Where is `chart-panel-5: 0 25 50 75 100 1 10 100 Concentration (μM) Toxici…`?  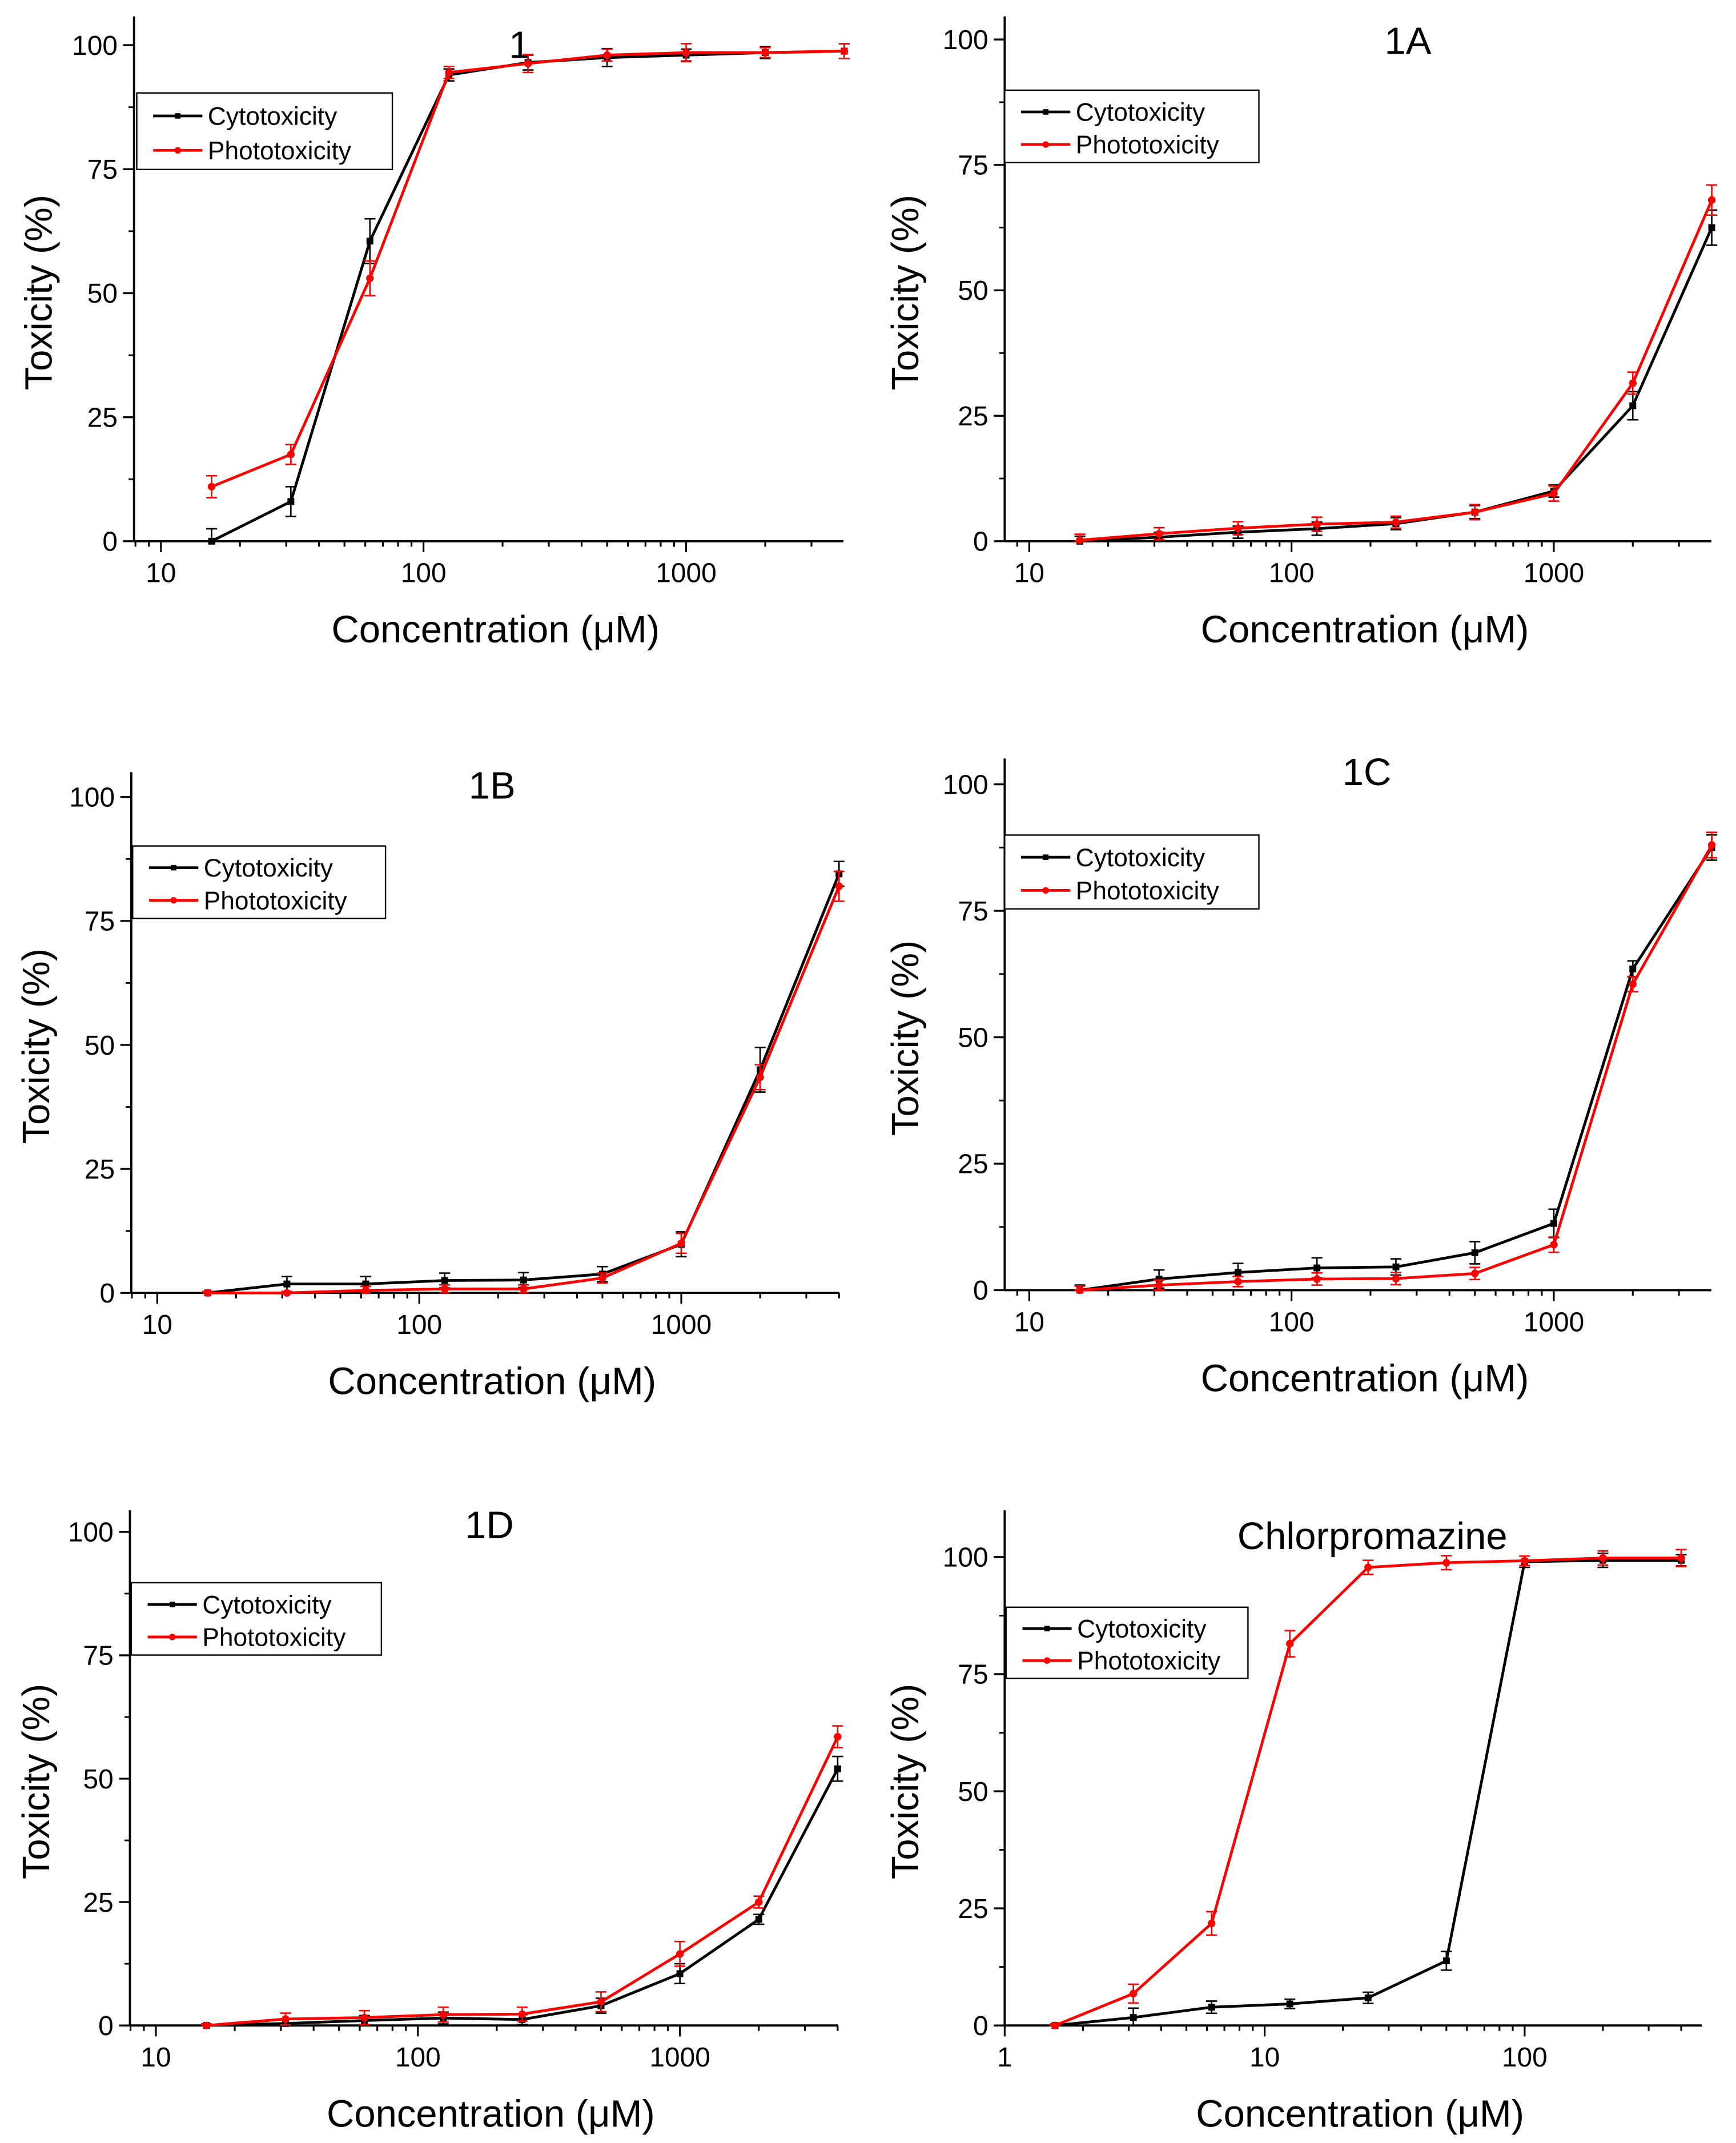 chart-panel-5: 0 25 50 75 100 1 10 100 Concentration (μM) Toxici… is located at coordinates (1293, 1823).